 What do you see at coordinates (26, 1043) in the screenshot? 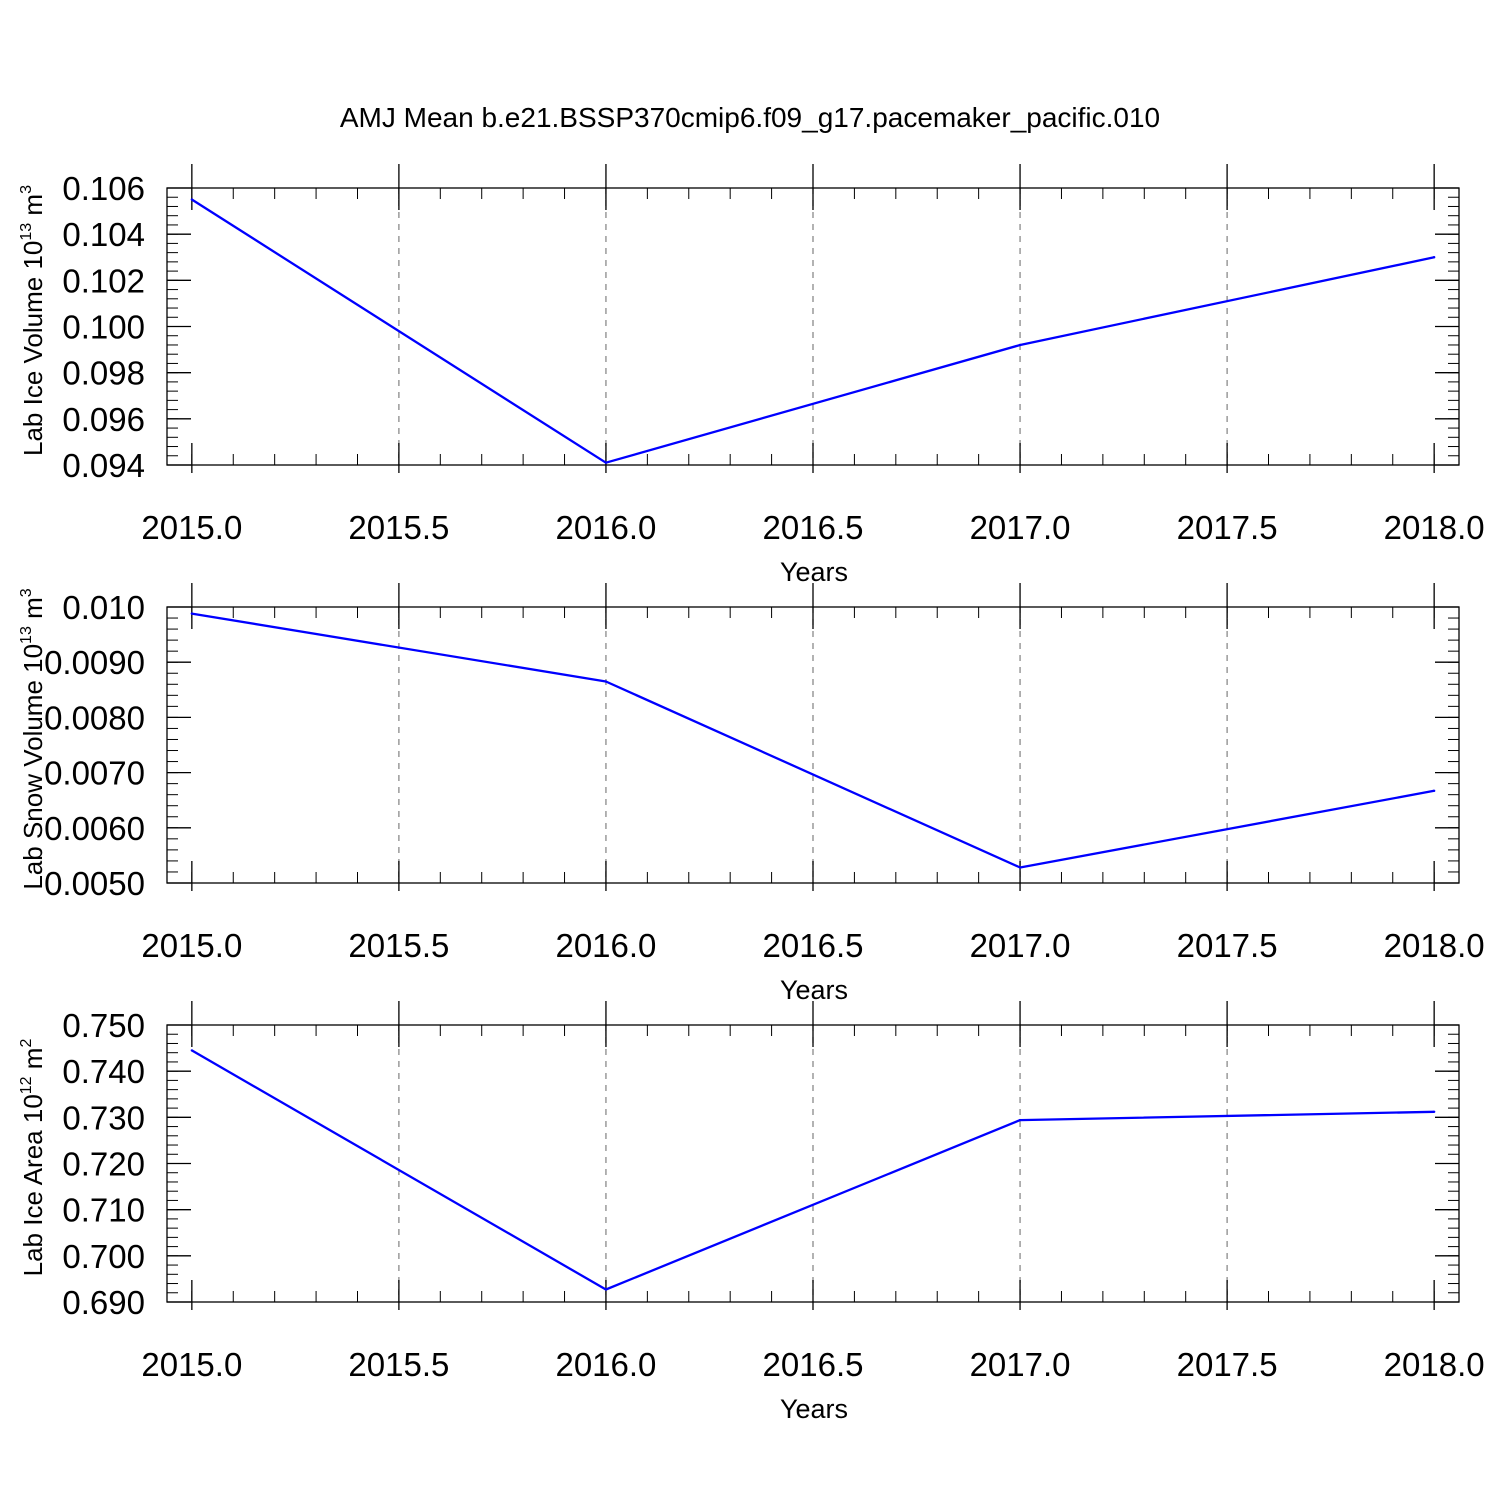
I see `y-axis-label-unit-exponent: 2` at bounding box center [26, 1043].